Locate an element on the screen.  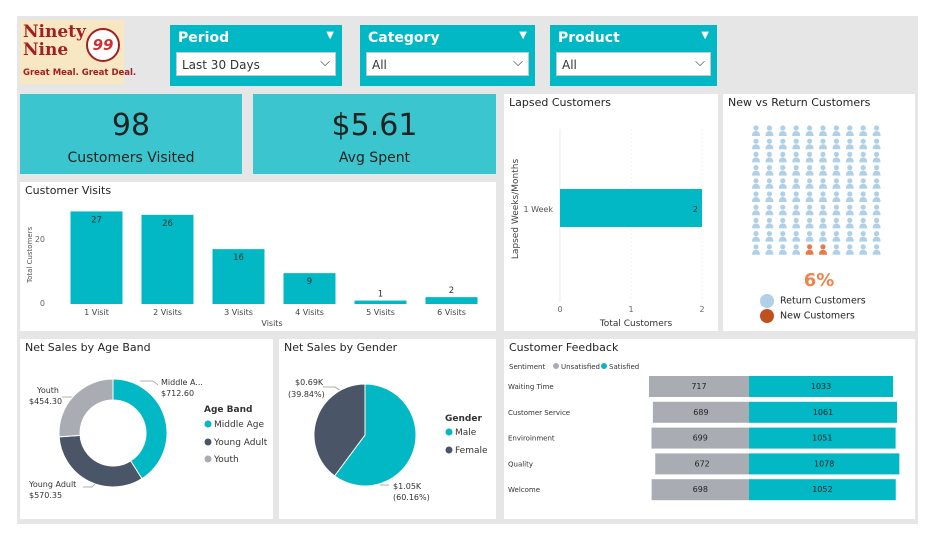
legend-label: Unsatisfied is located at coordinates (580, 367).